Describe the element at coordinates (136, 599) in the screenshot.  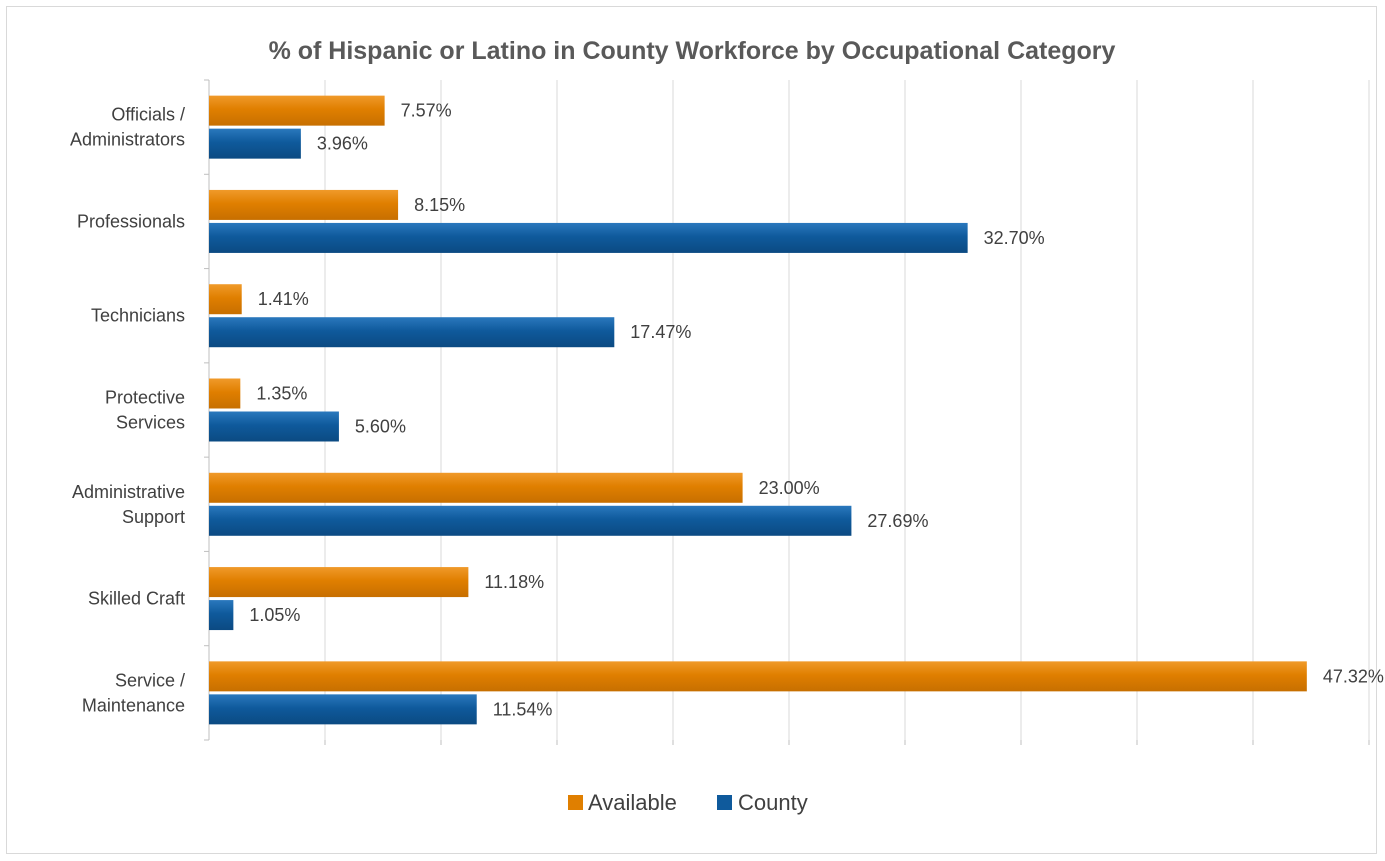
I see `category-label: Skilled Craft` at that location.